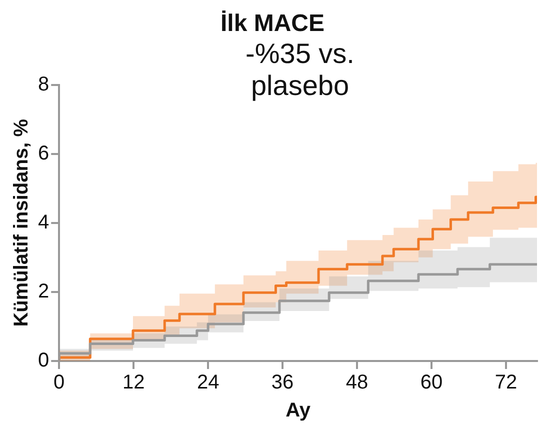 The height and width of the screenshot is (433, 539). Describe the element at coordinates (431, 383) in the screenshot. I see `x-tick-label: 60` at that location.